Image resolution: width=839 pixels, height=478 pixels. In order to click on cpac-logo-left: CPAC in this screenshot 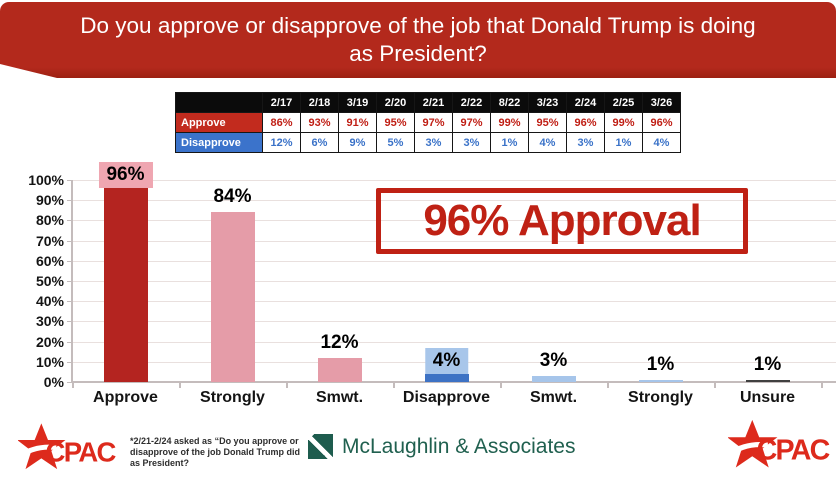, I will do `click(67, 449)`.